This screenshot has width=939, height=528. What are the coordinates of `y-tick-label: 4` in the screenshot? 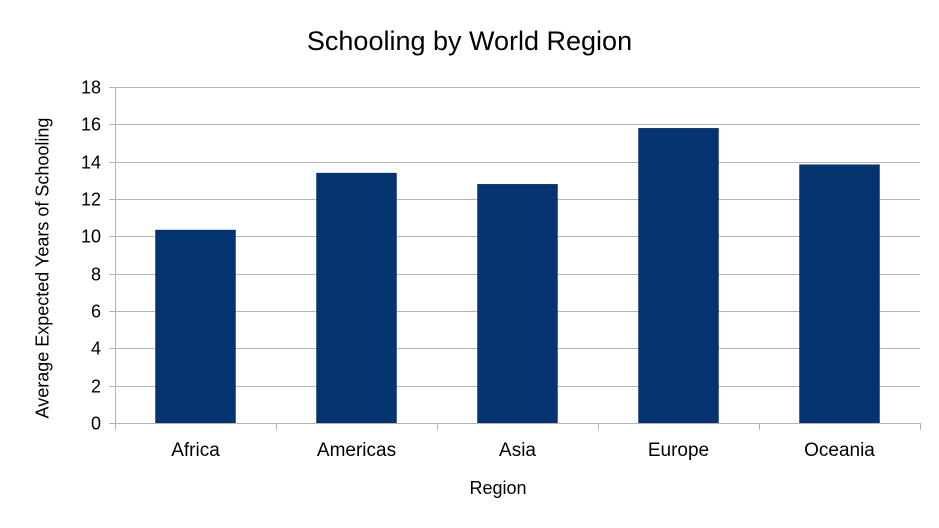 It's located at (96, 349).